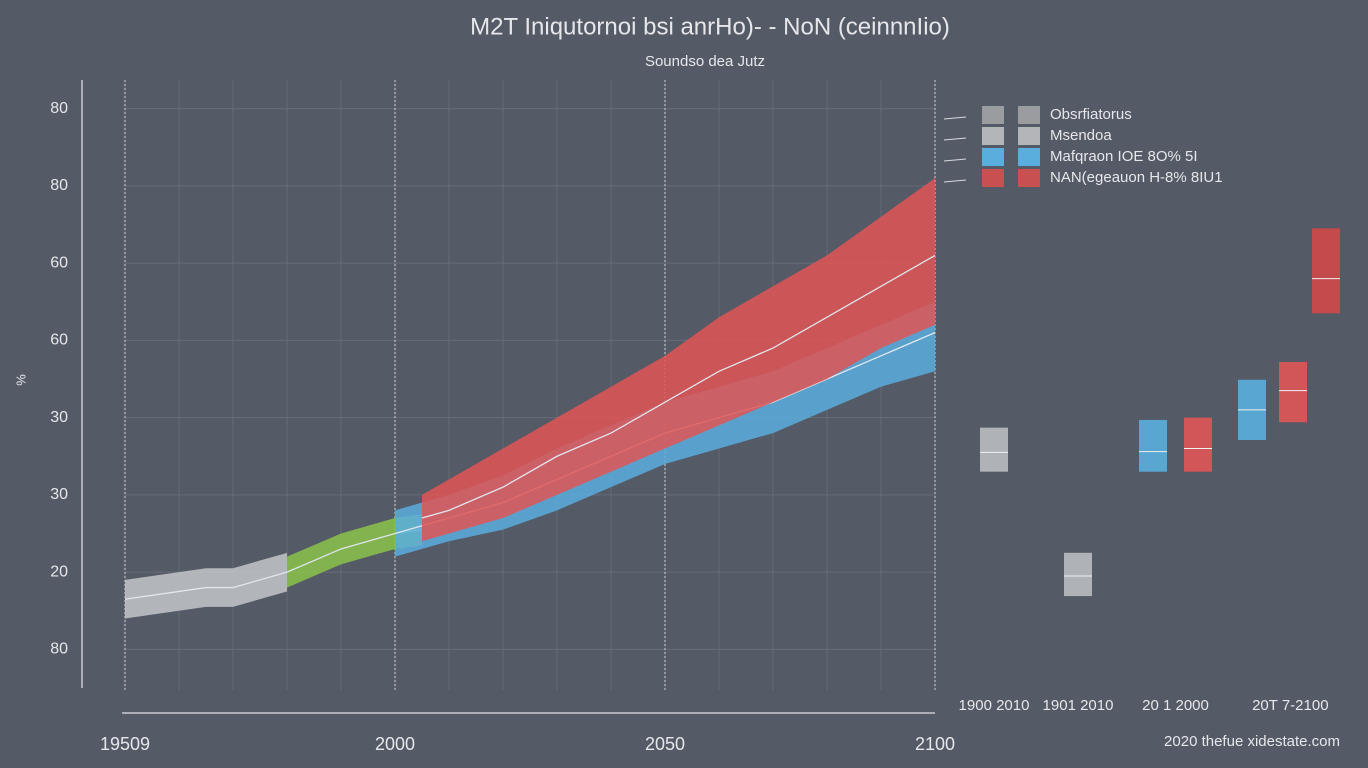  Describe the element at coordinates (1175, 705) in the screenshot. I see `range-label: 20 1 2000` at that location.